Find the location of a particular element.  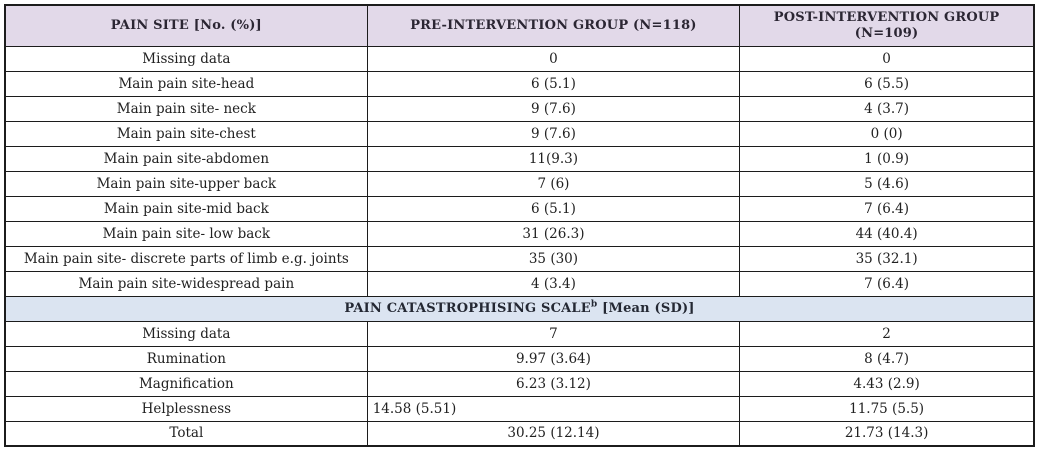

pre-value-cell: 14.58 (5.51) is located at coordinates (553, 408).